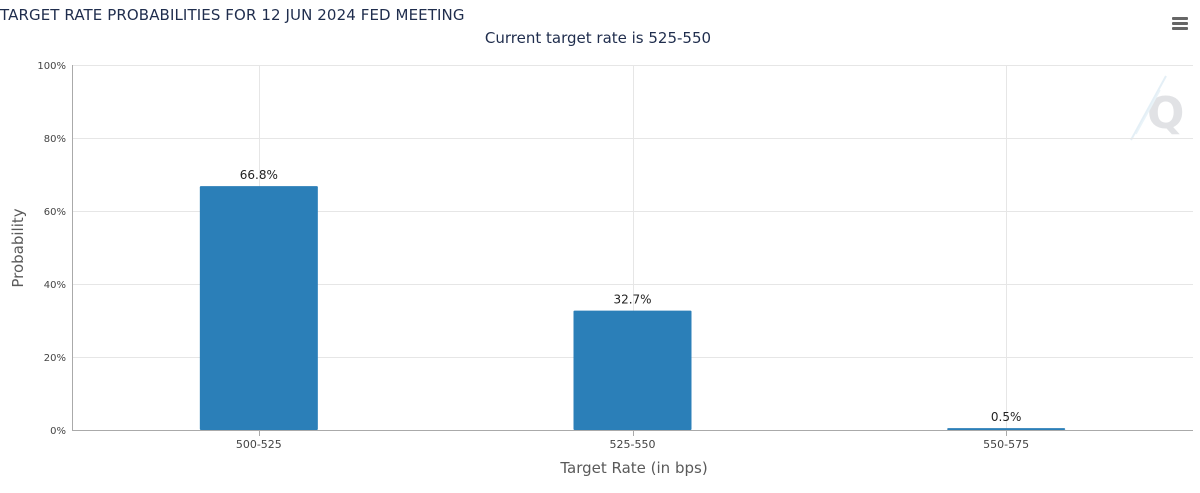 The image size is (1200, 493). Describe the element at coordinates (259, 175) in the screenshot. I see `data-label-500-525: 66.8%` at that location.